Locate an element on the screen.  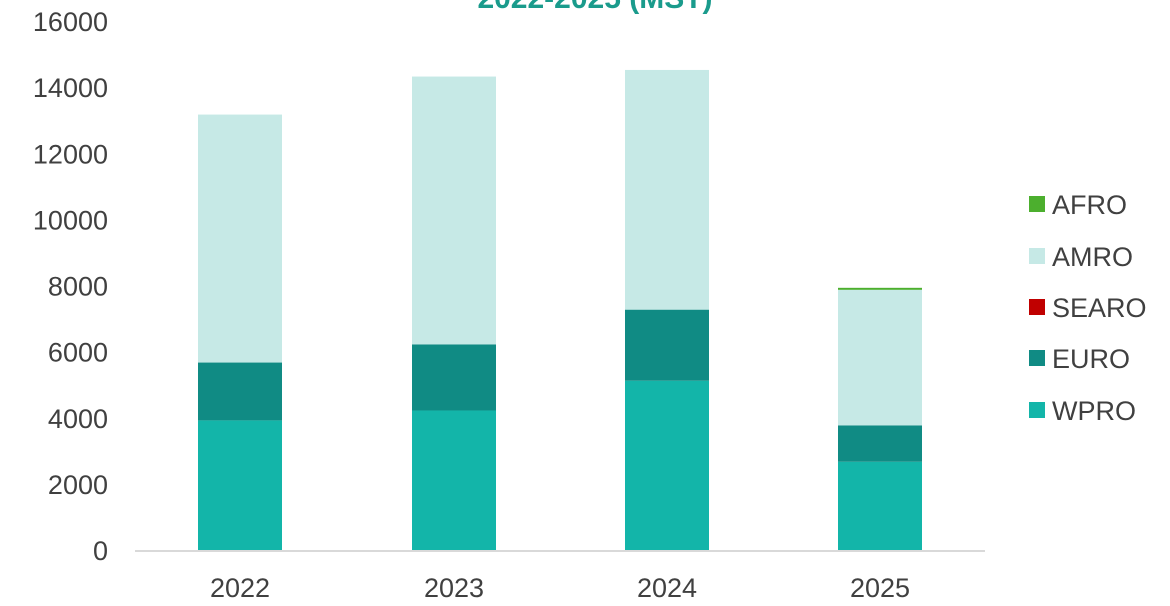
y-tick-label: 8000 is located at coordinates (78, 287).